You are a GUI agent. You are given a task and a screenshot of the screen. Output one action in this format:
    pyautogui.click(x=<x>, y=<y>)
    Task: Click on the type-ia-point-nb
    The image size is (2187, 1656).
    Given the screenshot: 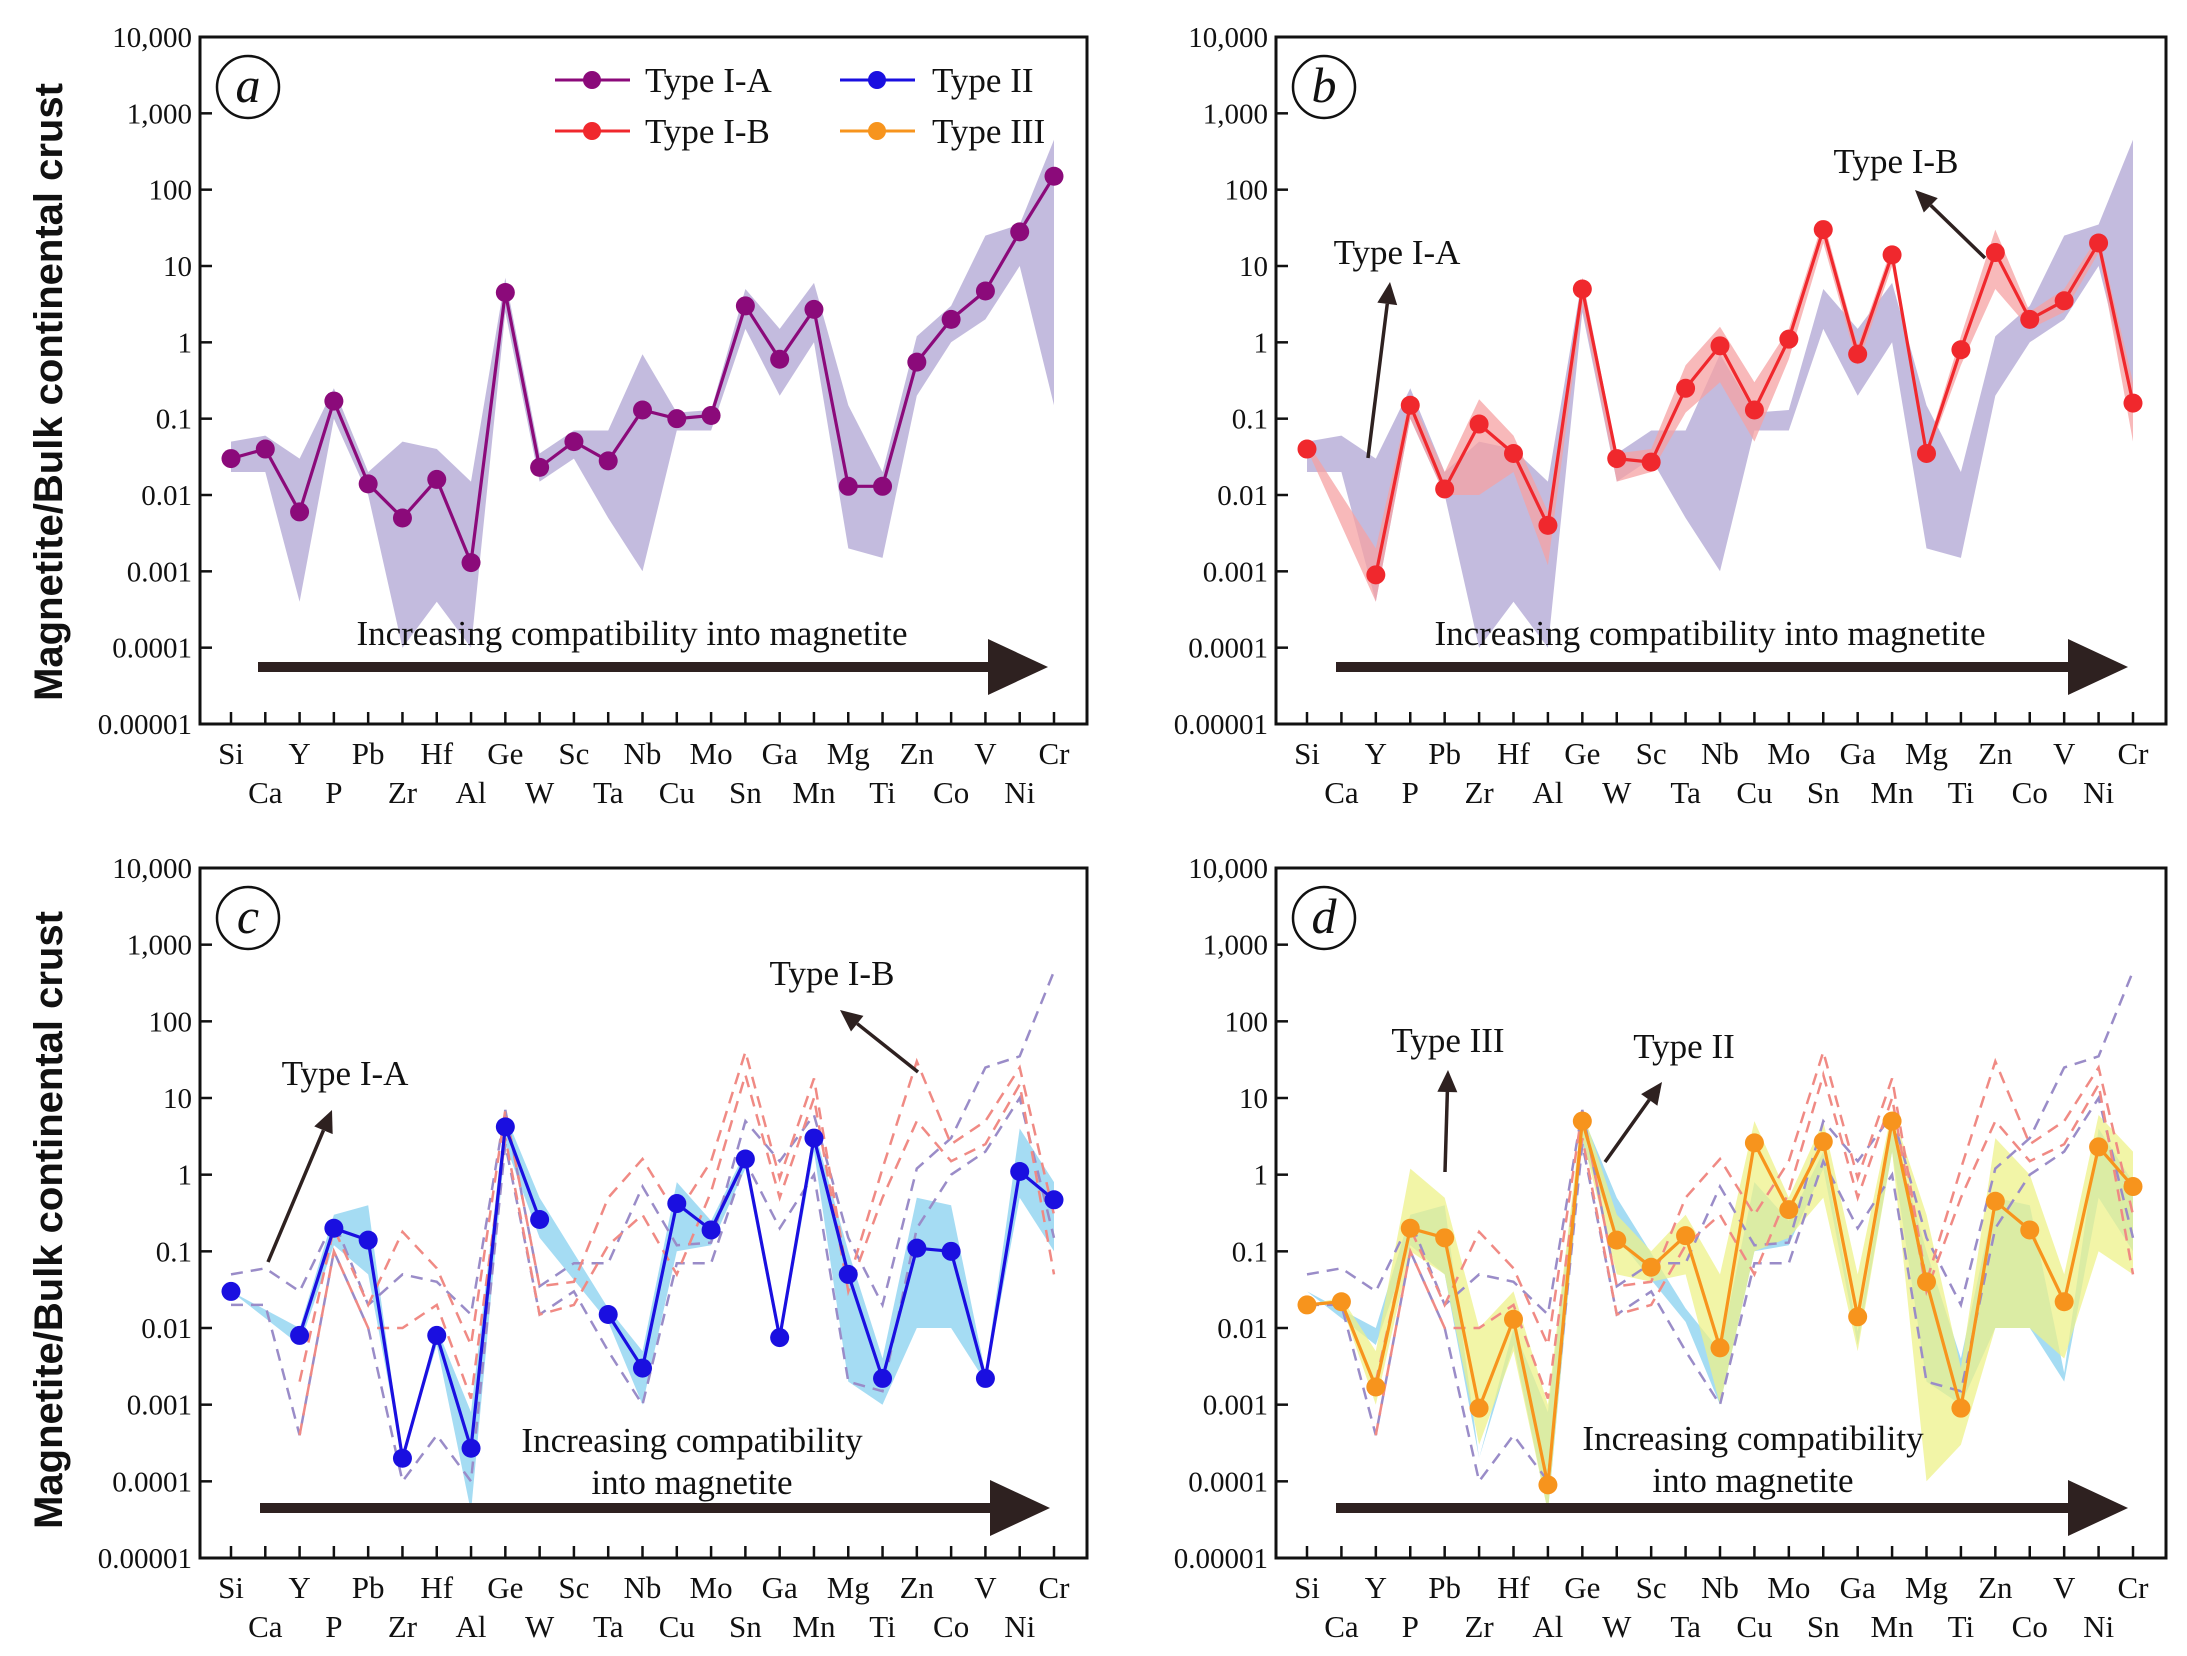 What is the action you would take?
    pyautogui.click(x=642, y=410)
    